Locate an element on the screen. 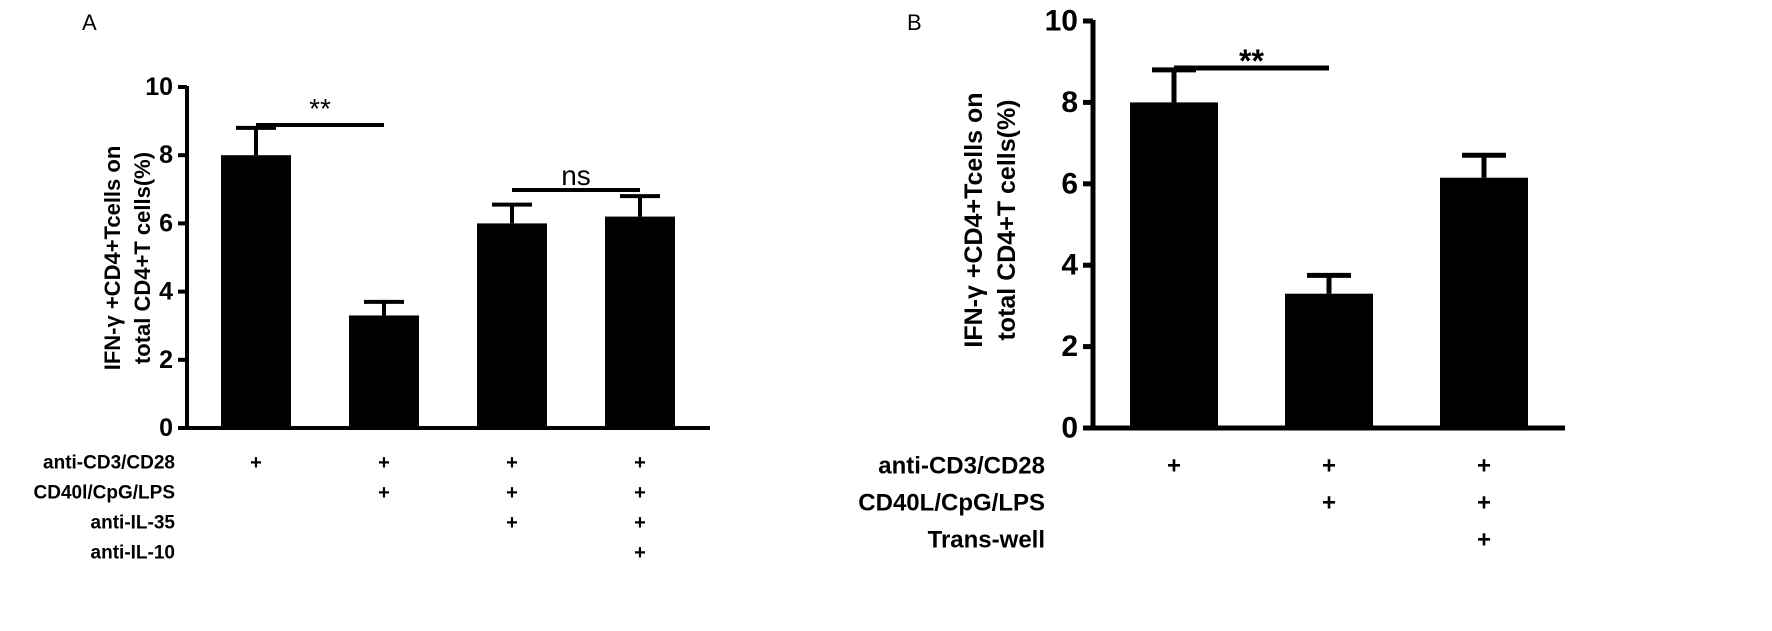 Image resolution: width=1772 pixels, height=631 pixels. panel-letter: B is located at coordinates (914, 22).